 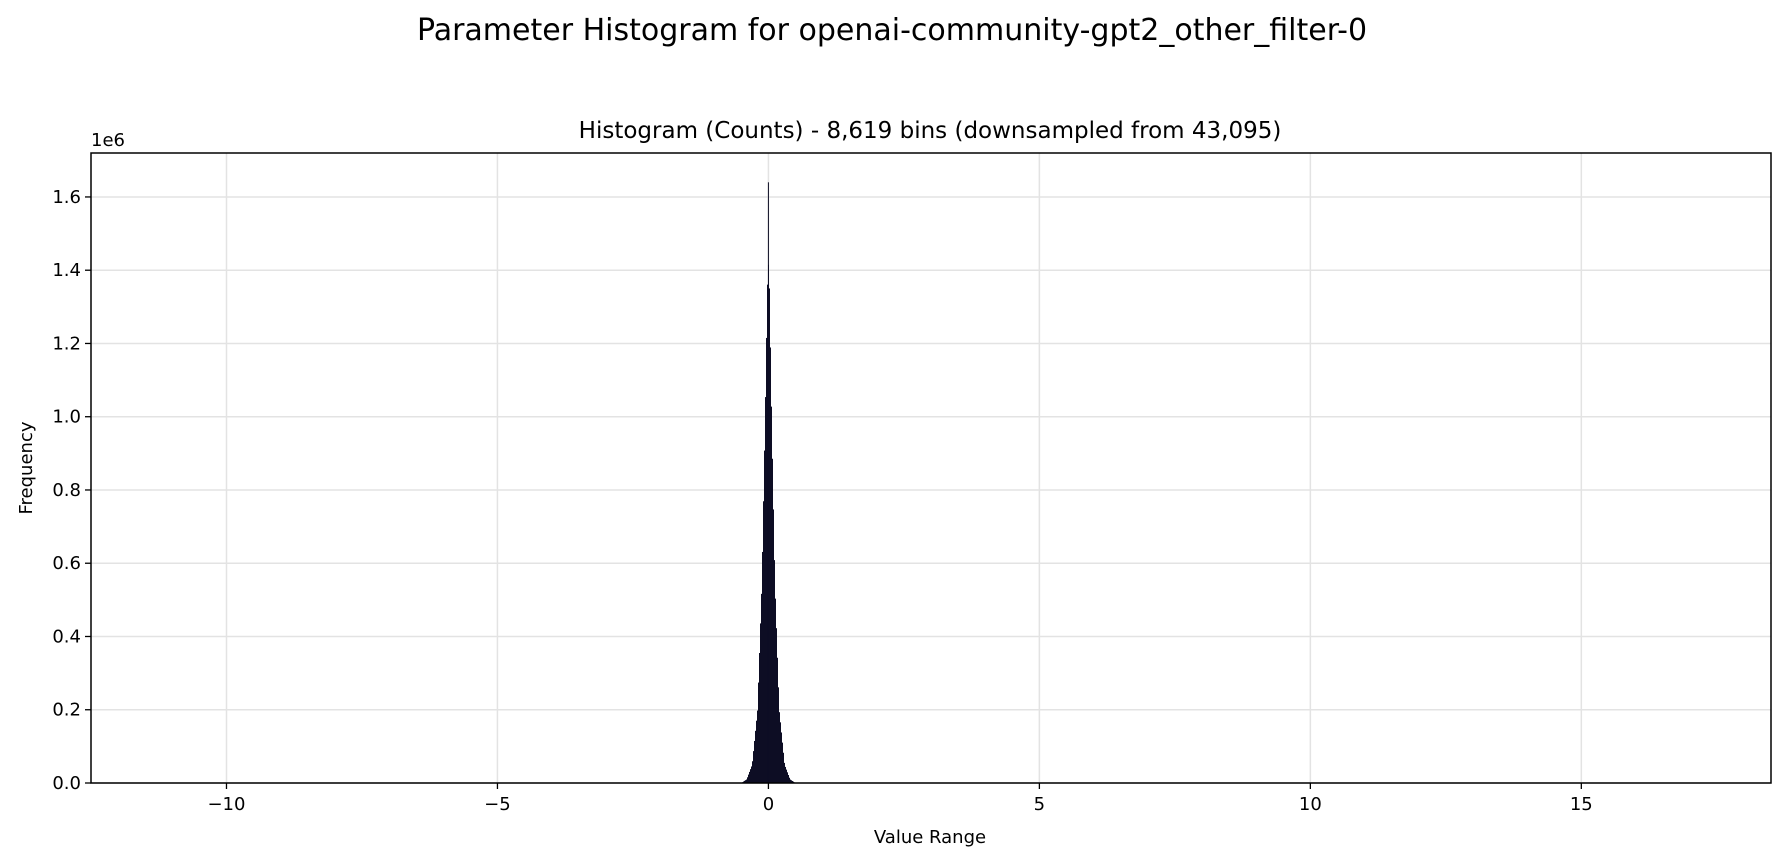 I want to click on y-tick-label: 0.2, so click(x=66, y=710).